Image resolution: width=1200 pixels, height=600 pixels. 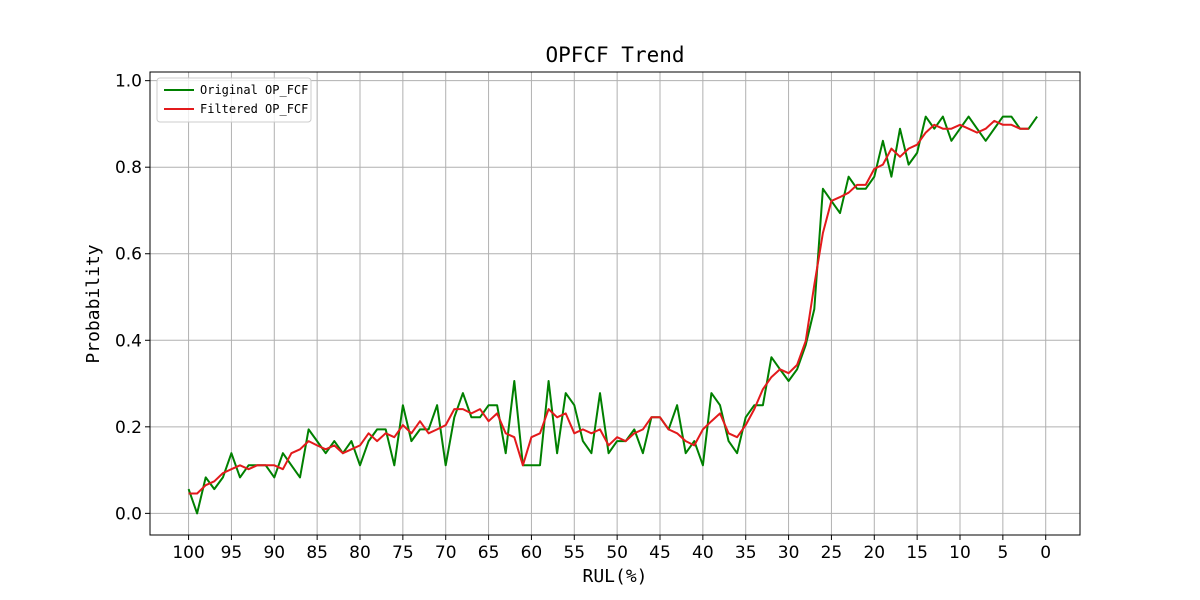 I want to click on x-tick-label: 55, so click(x=574, y=553).